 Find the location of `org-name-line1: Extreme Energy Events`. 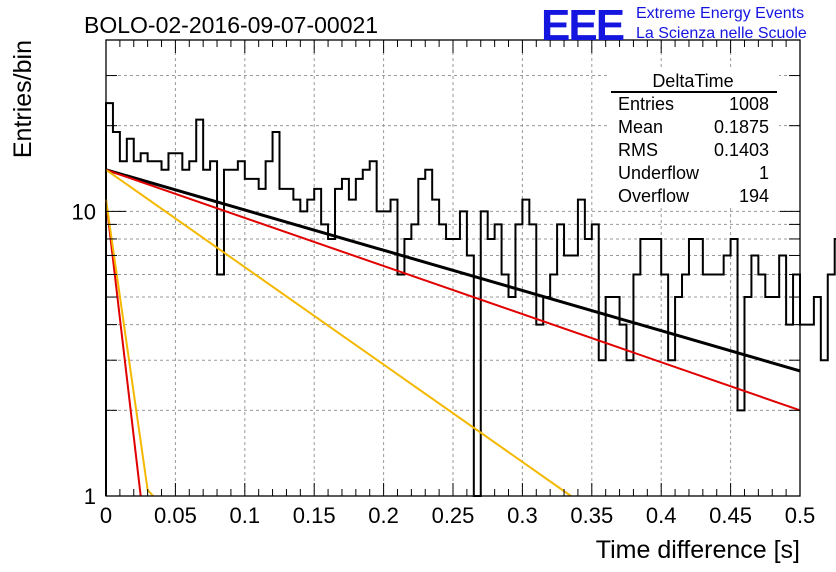

org-name-line1: Extreme Energy Events is located at coordinates (720, 13).